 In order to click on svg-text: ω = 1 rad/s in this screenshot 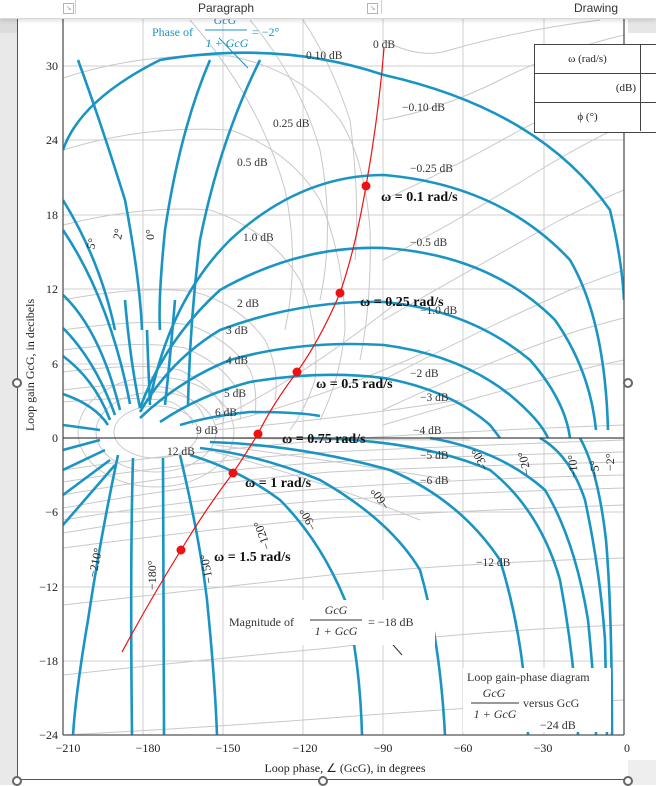, I will do `click(278, 483)`.